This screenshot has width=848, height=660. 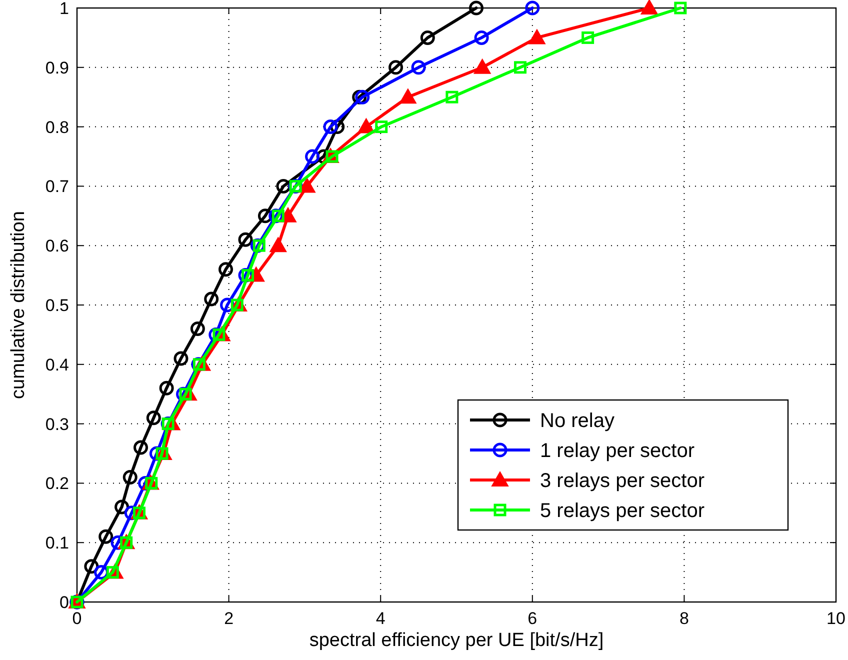 I want to click on x-tick-label: 2, so click(x=229, y=618).